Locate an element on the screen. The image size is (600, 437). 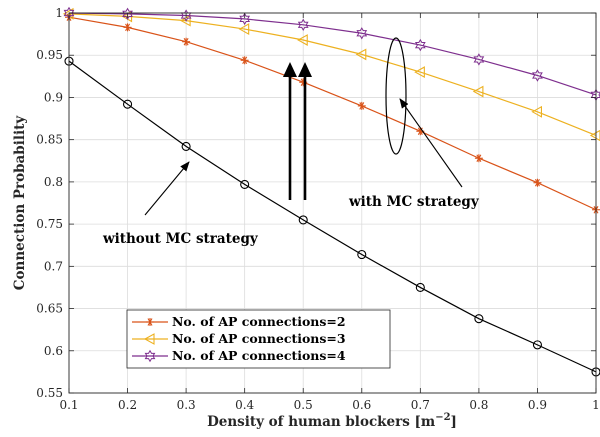
legend-label-s4: No. of AP connections=4 is located at coordinates (259, 355).